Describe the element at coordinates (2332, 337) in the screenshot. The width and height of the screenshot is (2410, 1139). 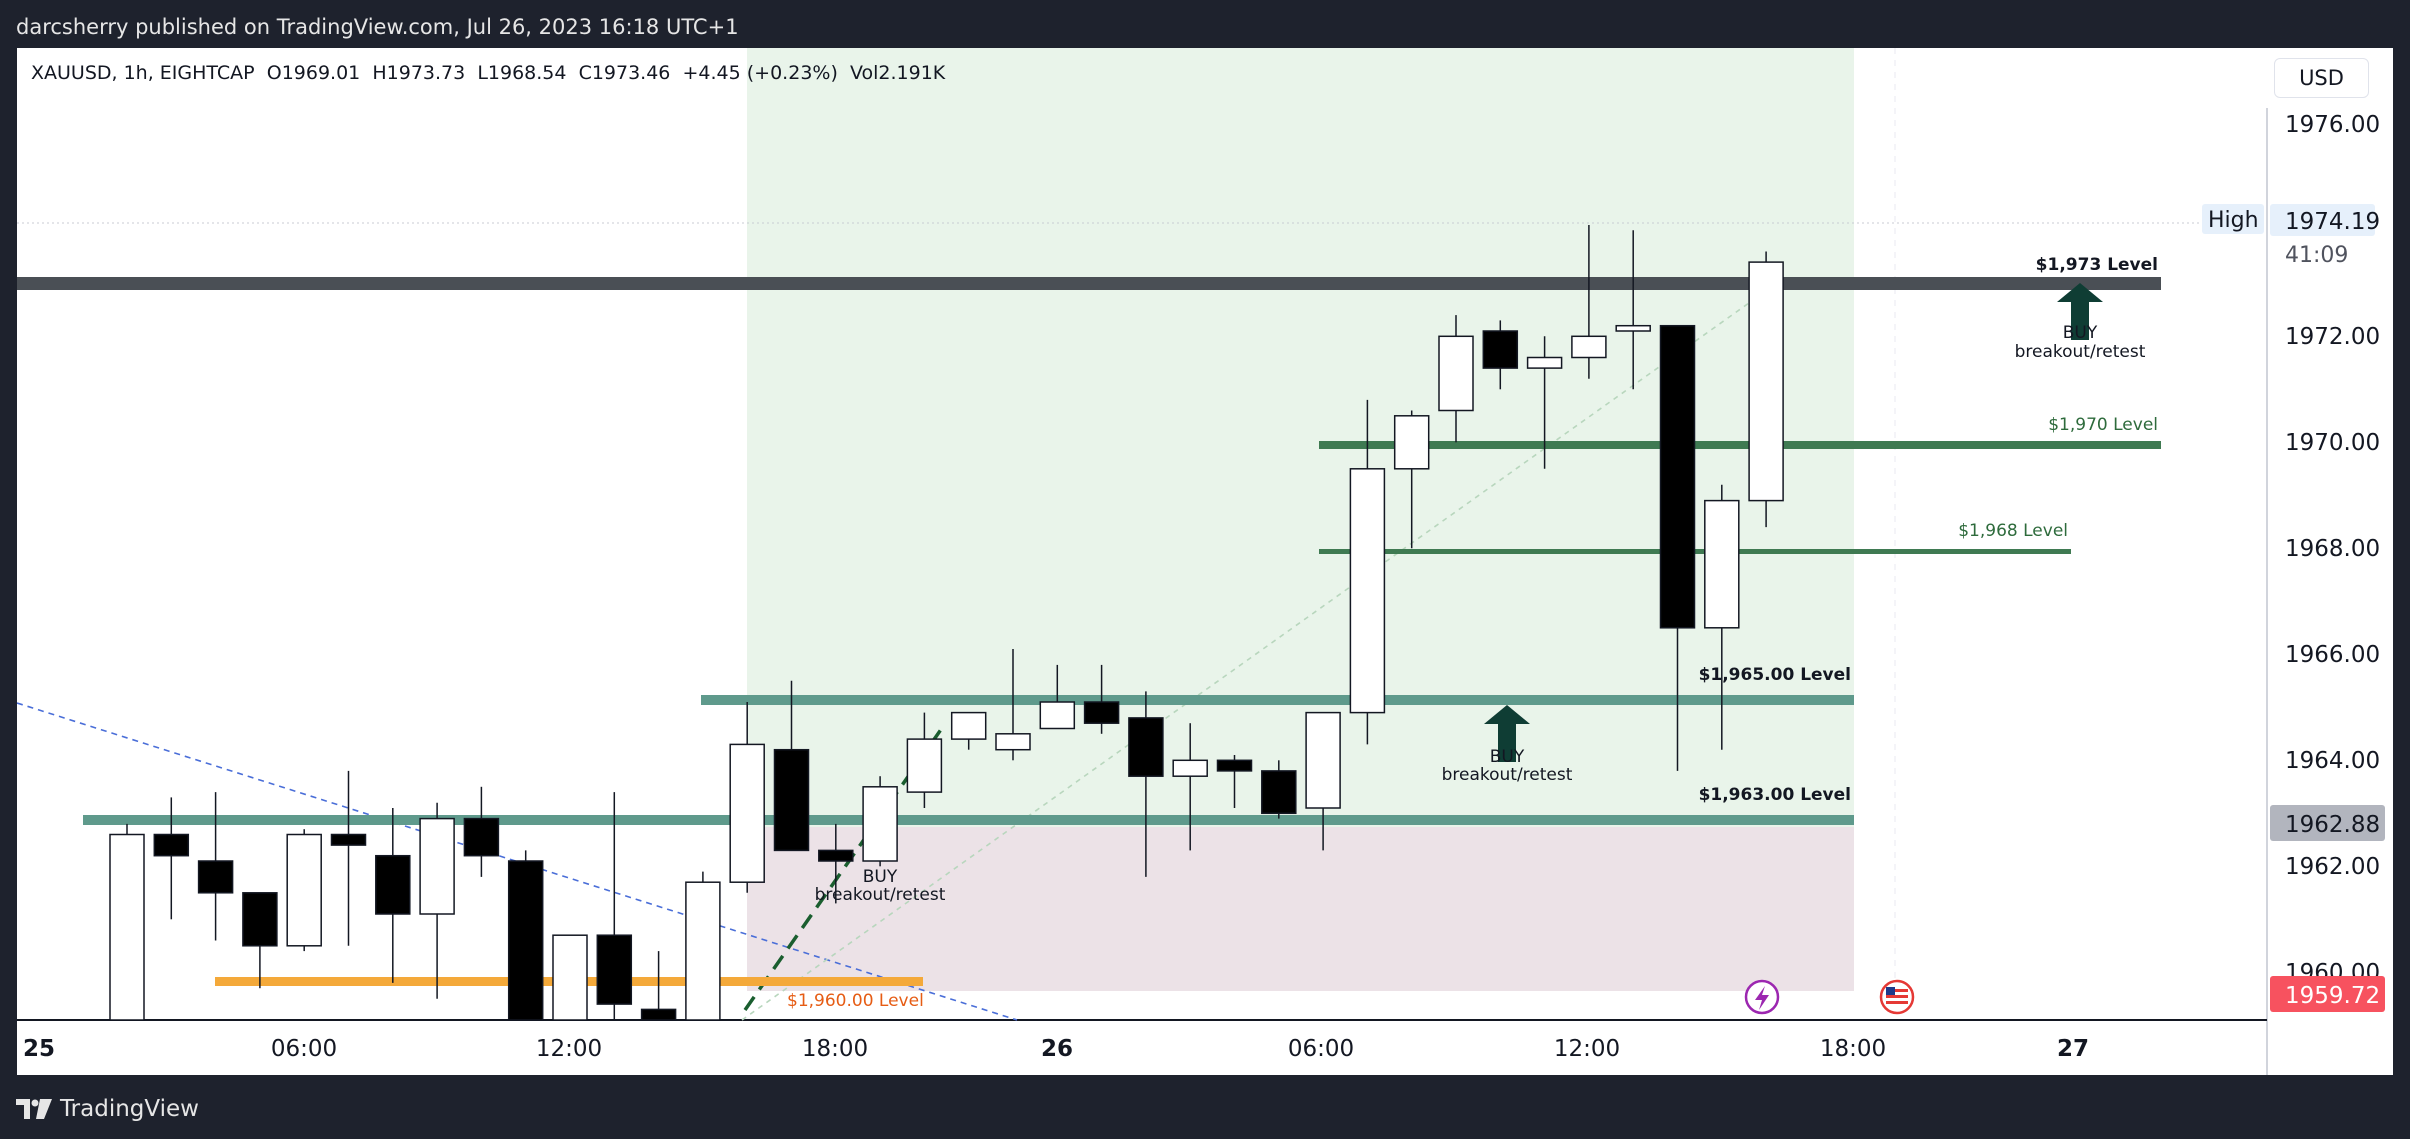
I see `price-tick: 1972.00` at that location.